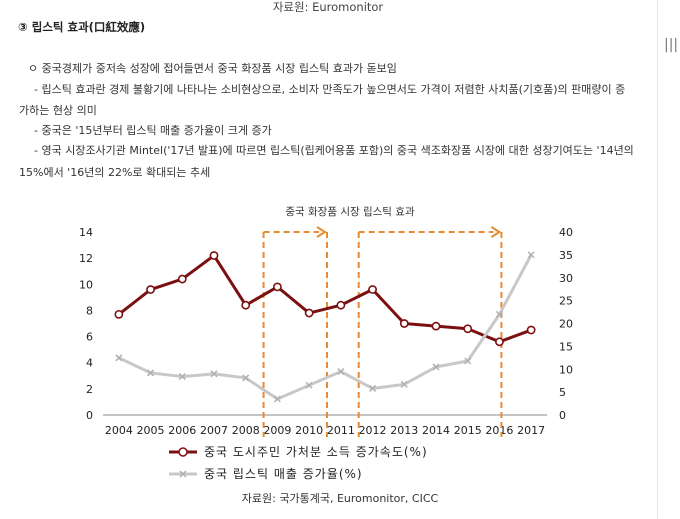 The height and width of the screenshot is (519, 680). What do you see at coordinates (668, 259) in the screenshot?
I see `side-panel-handle: |||` at bounding box center [668, 259].